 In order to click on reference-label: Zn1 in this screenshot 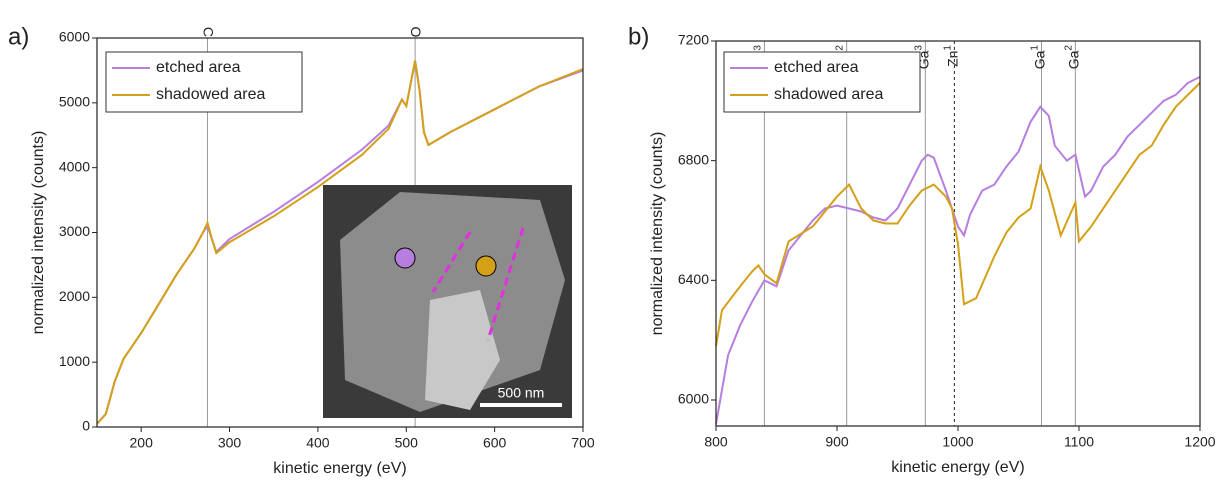, I will do `click(951, 56)`.